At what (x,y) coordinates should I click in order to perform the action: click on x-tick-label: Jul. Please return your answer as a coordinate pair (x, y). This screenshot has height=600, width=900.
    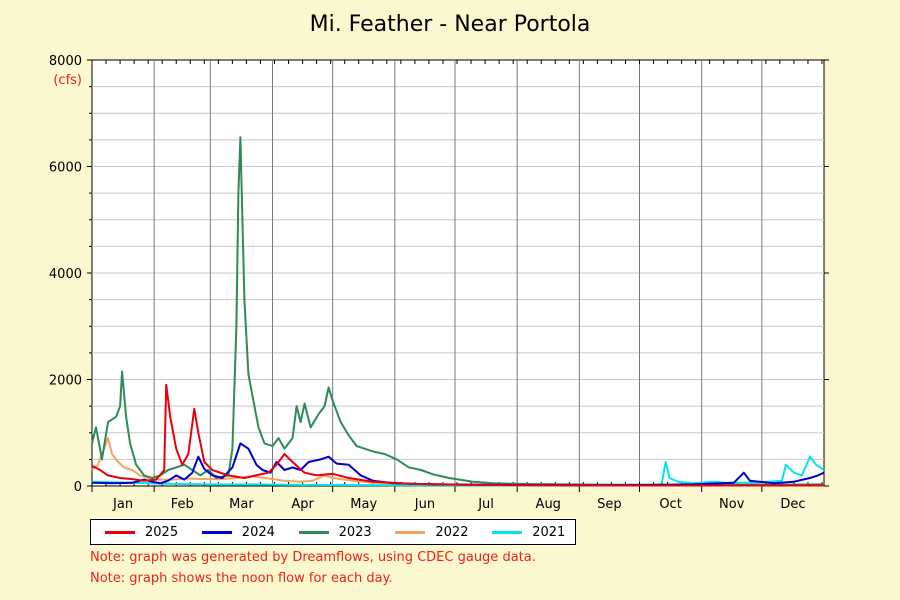
    Looking at the image, I should click on (485, 504).